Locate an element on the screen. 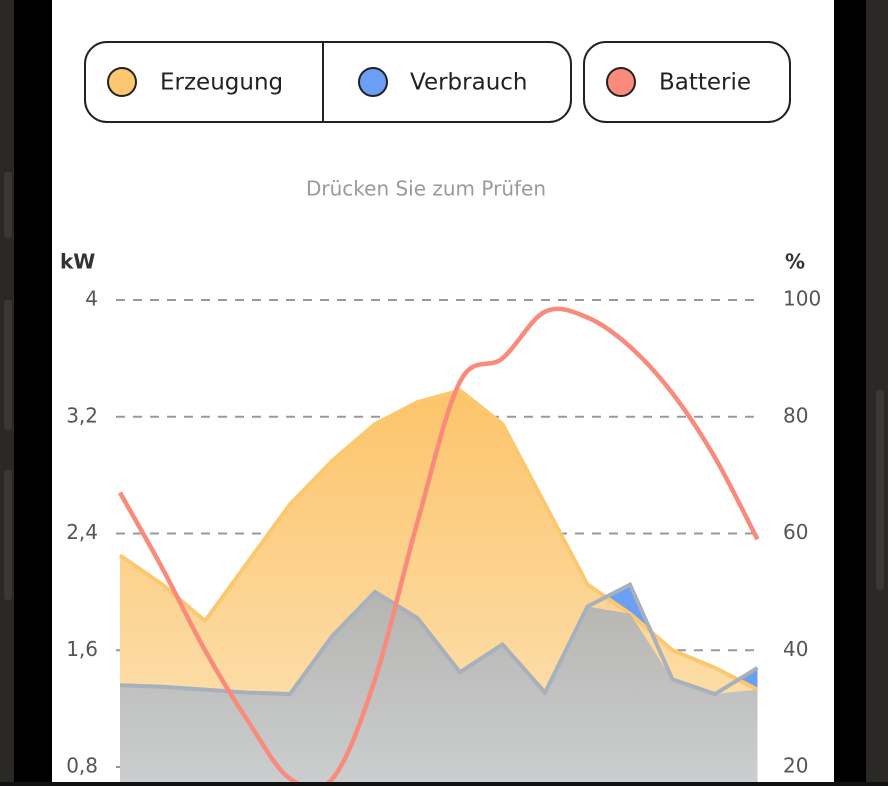 This screenshot has height=786, width=888. y2-tick-label: 80 is located at coordinates (795, 415).